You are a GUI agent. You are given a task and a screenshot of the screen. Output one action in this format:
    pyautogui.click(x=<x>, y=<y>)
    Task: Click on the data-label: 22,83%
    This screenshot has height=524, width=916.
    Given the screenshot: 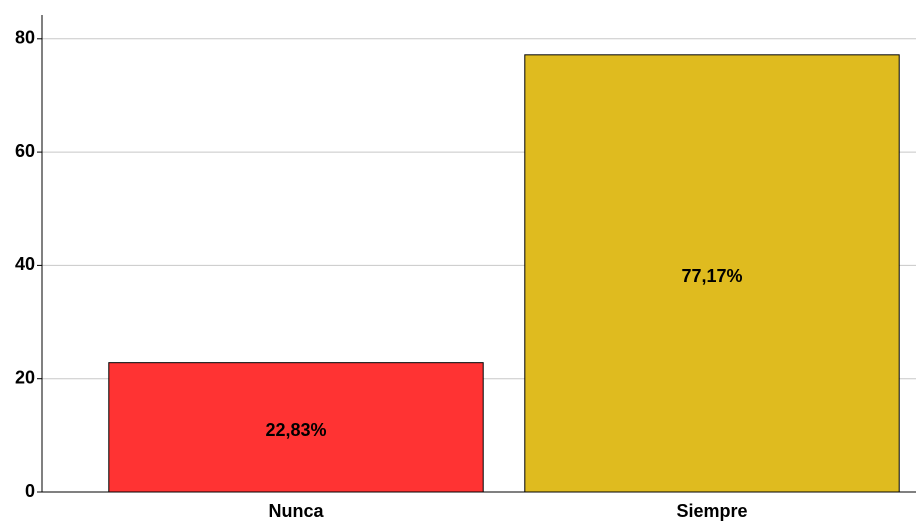 What is the action you would take?
    pyautogui.click(x=295, y=430)
    